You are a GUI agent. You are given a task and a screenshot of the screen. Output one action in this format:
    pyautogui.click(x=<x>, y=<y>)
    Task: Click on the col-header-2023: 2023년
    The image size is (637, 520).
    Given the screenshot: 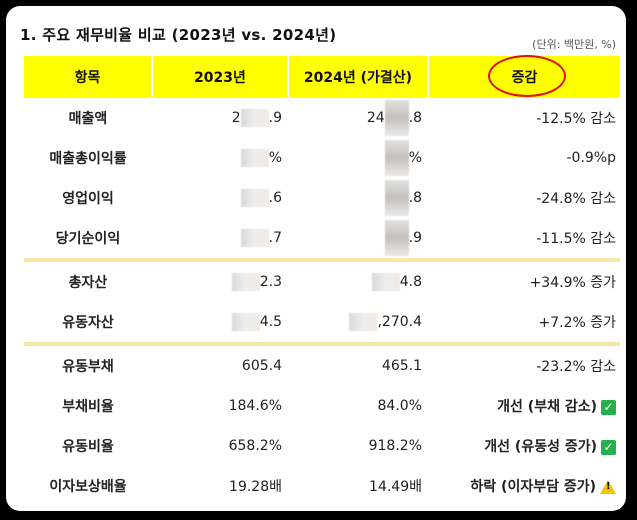 What is the action you would take?
    pyautogui.click(x=220, y=77)
    